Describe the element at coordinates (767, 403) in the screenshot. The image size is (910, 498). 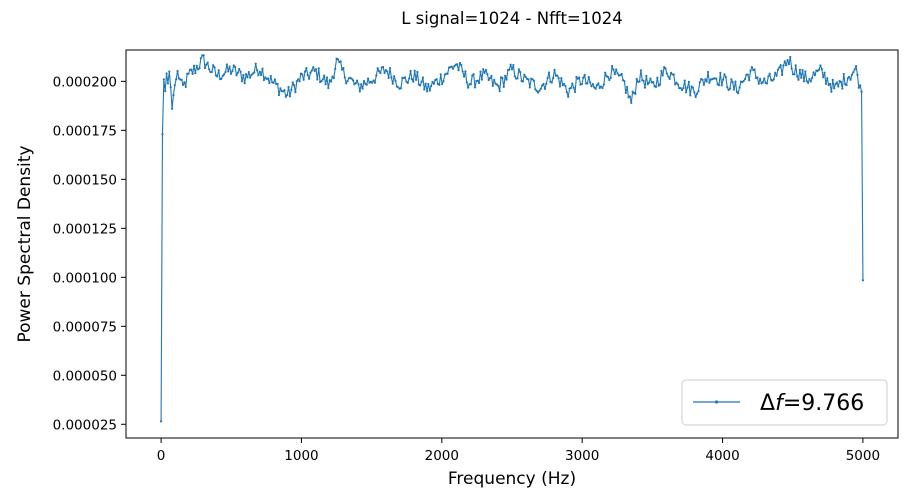
I see `legend-delta: Δ` at that location.